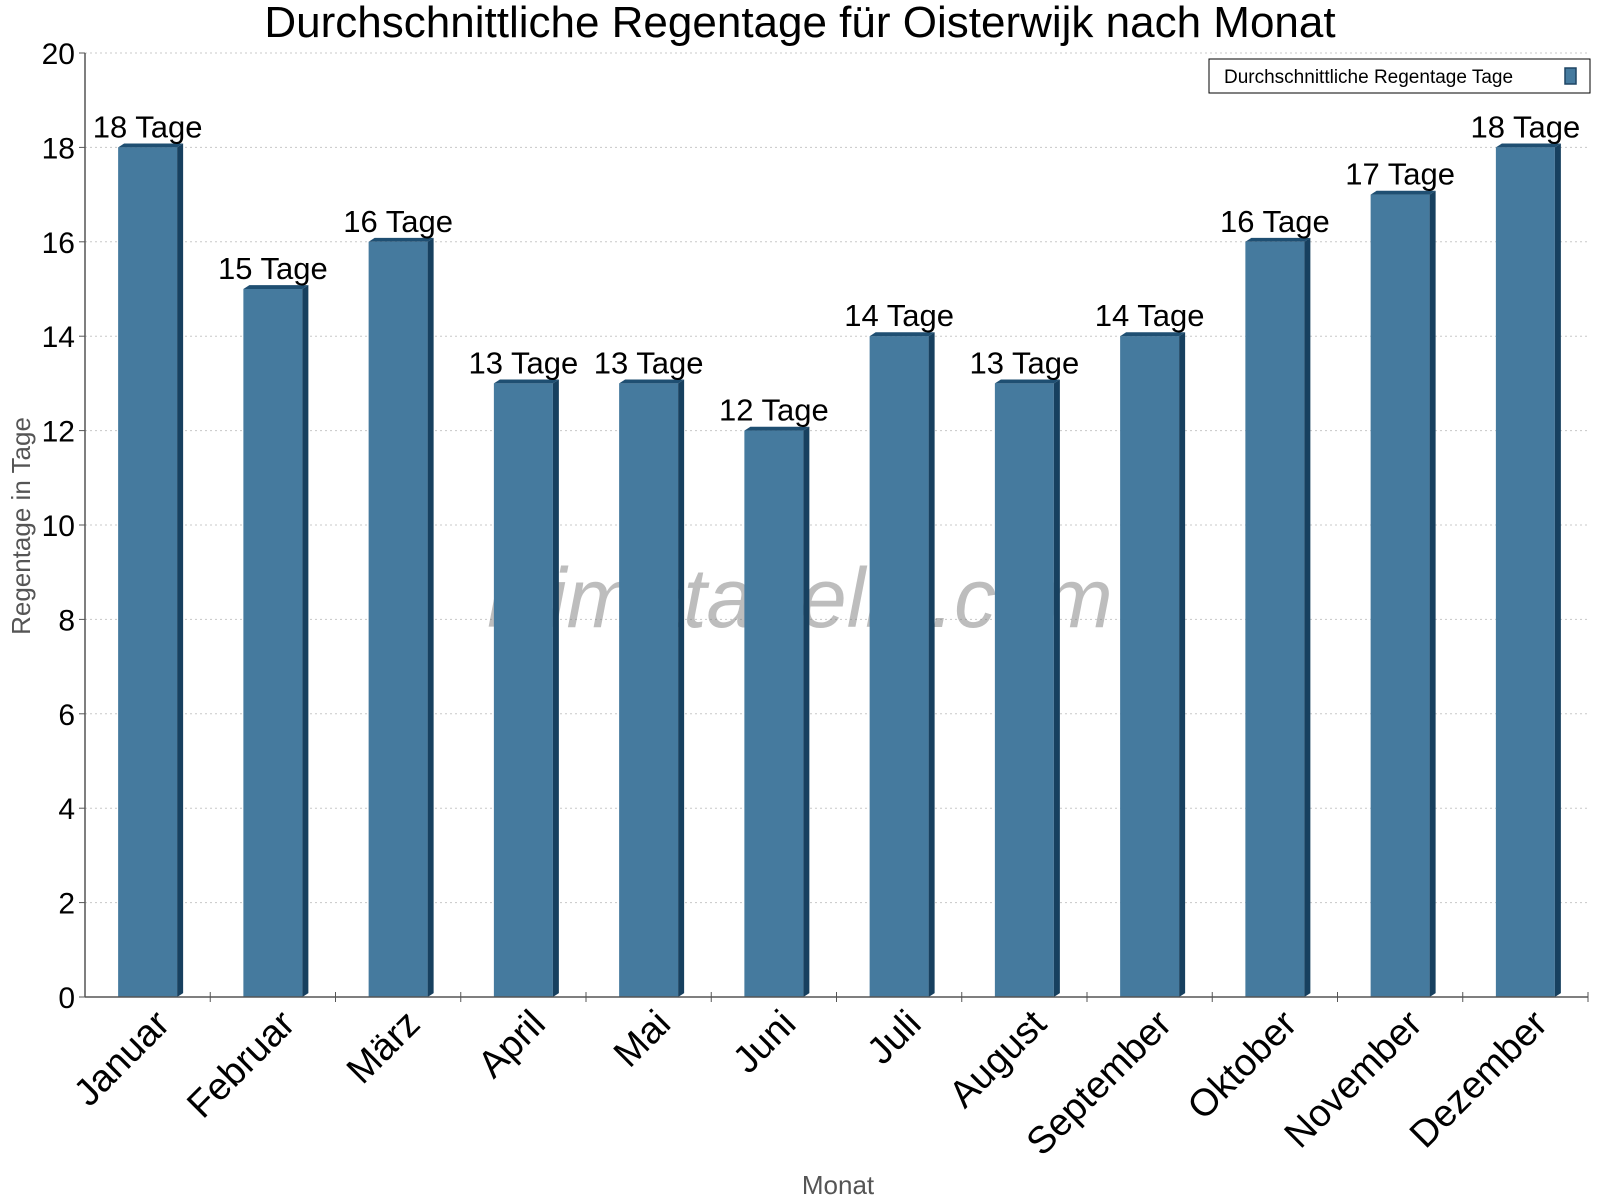 The height and width of the screenshot is (1200, 1600). Describe the element at coordinates (1243, 1065) in the screenshot. I see `x-tick-label: Oktober` at that location.